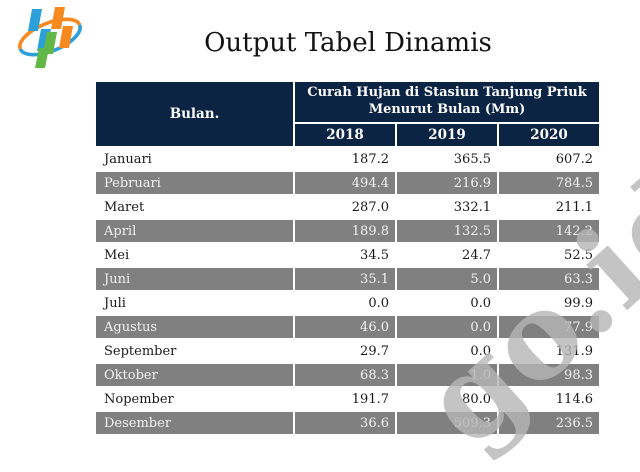  Describe the element at coordinates (549, 351) in the screenshot. I see `value-cell: 131.9` at that location.